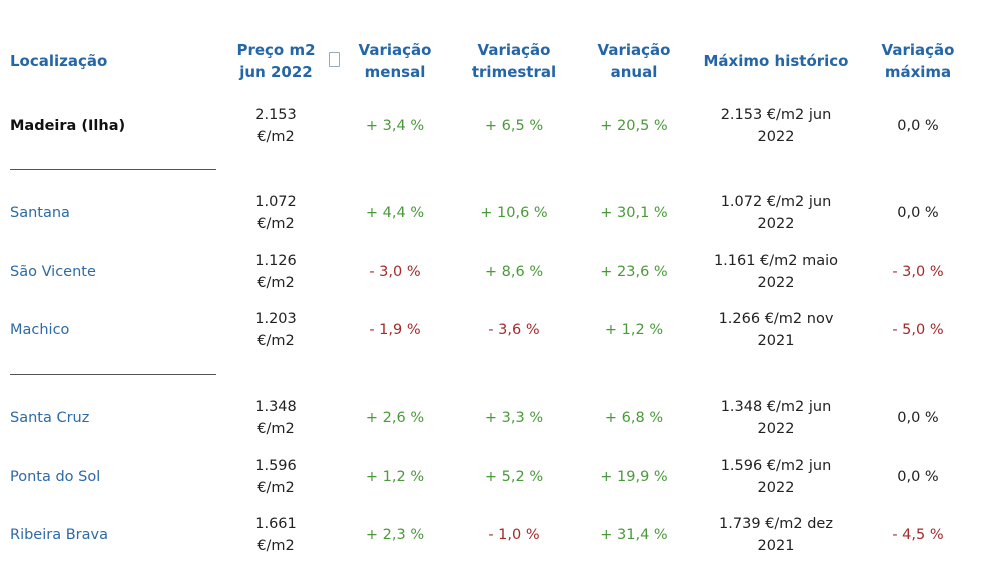 This screenshot has height=570, width=1000. I want to click on cell-monthly: + 4,4 %, so click(395, 213).